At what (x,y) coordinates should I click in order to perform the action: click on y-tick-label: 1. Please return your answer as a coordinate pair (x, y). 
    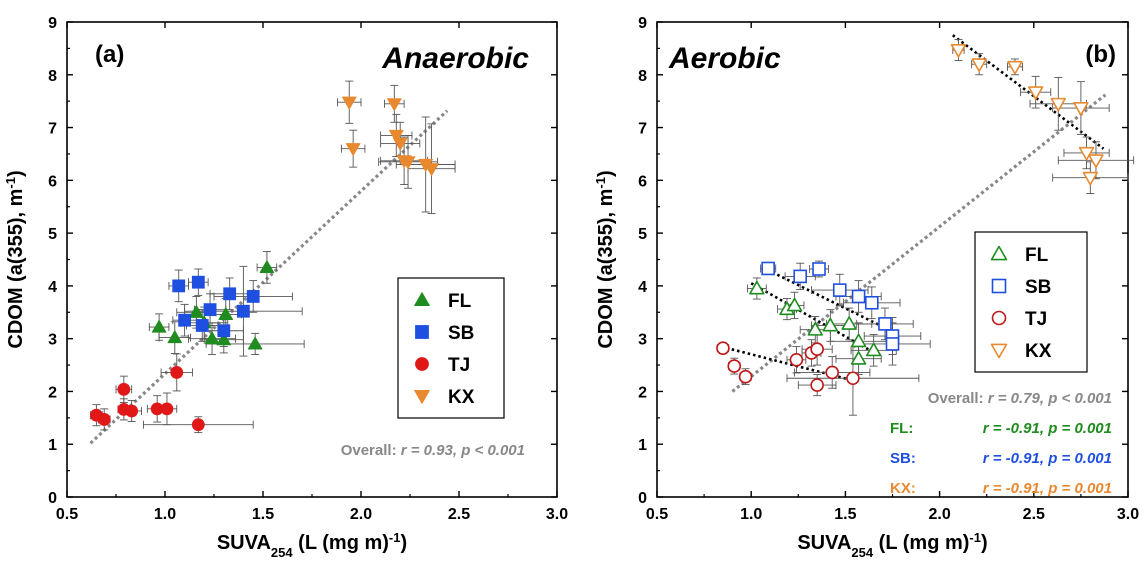
    Looking at the image, I should click on (642, 445).